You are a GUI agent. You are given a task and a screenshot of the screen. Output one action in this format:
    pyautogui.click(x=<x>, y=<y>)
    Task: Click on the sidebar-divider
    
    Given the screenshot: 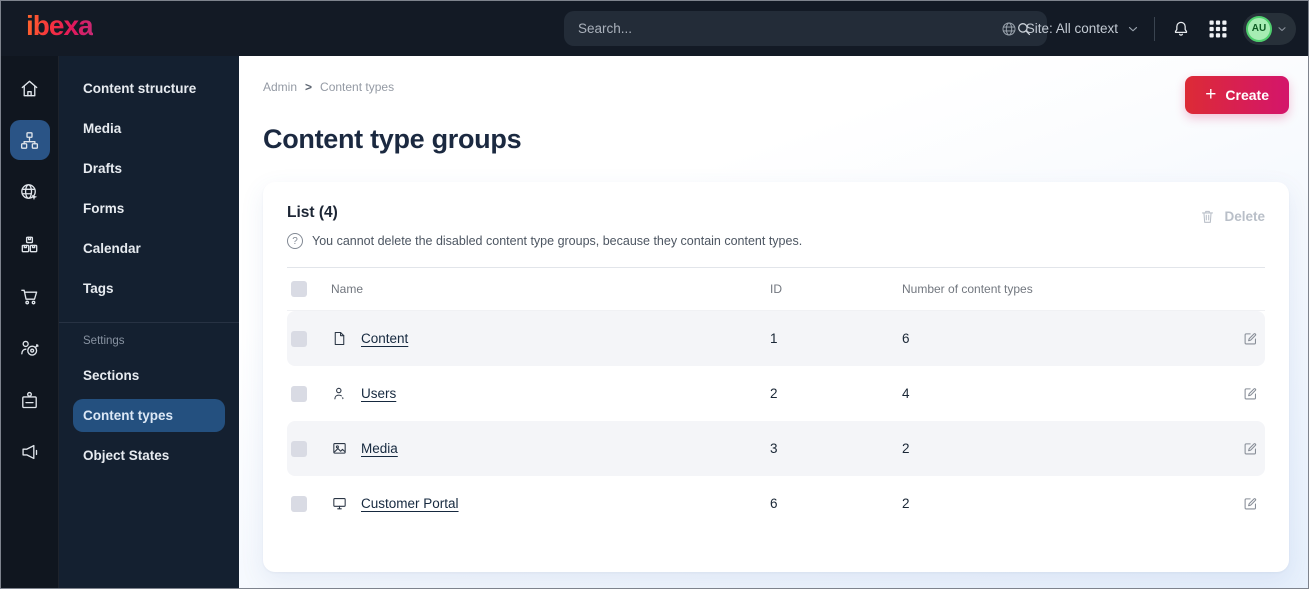 What is the action you would take?
    pyautogui.click(x=149, y=322)
    